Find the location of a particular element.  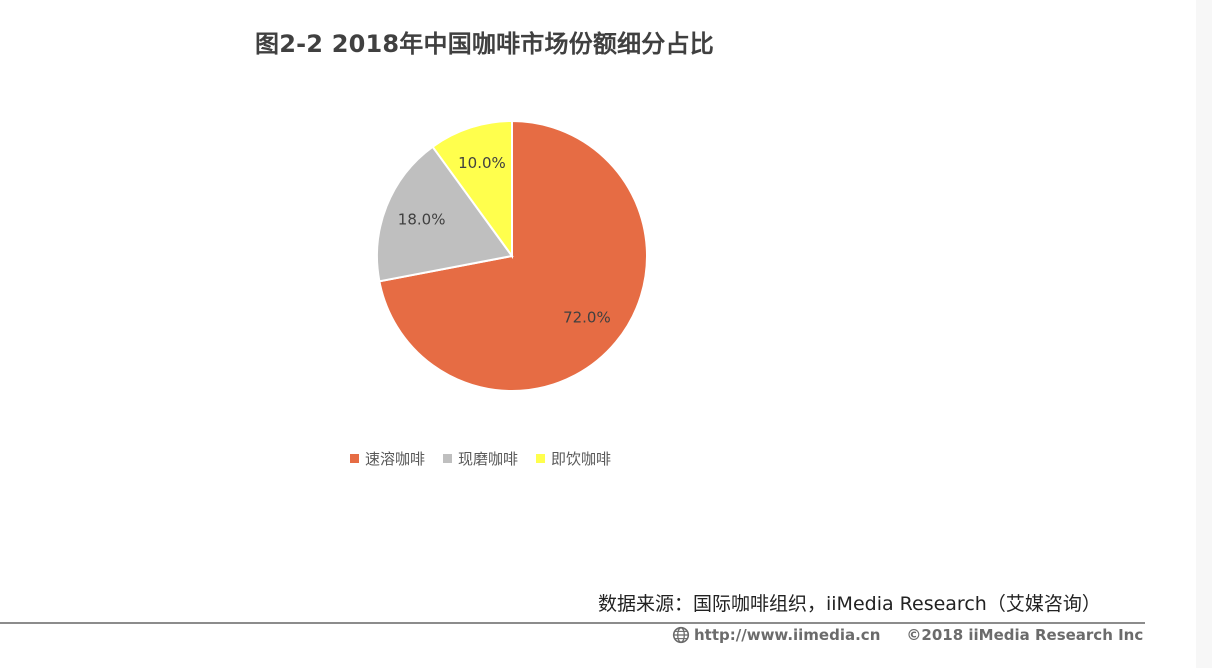

footer-url-group: http://www.iimedia.cn is located at coordinates (776, 635).